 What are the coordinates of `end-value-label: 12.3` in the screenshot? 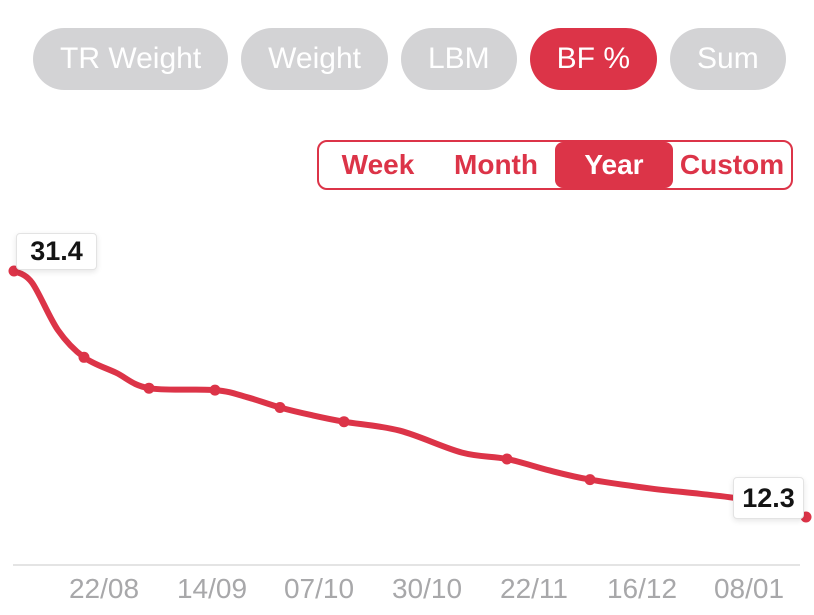 It's located at (768, 498).